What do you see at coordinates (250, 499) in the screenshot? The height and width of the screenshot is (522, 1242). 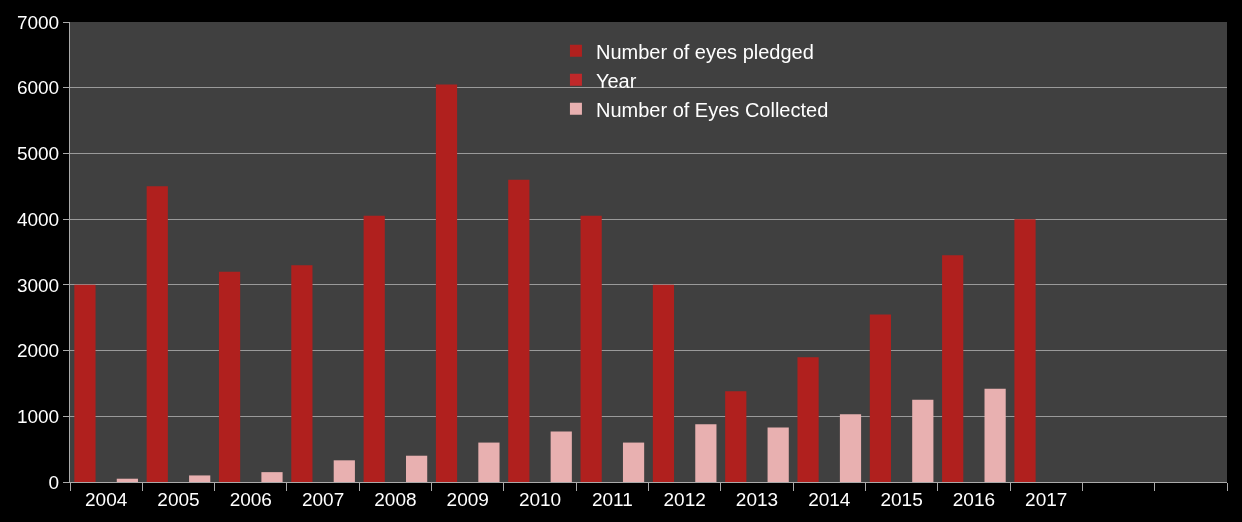 I see `x-tick-label: 2006` at bounding box center [250, 499].